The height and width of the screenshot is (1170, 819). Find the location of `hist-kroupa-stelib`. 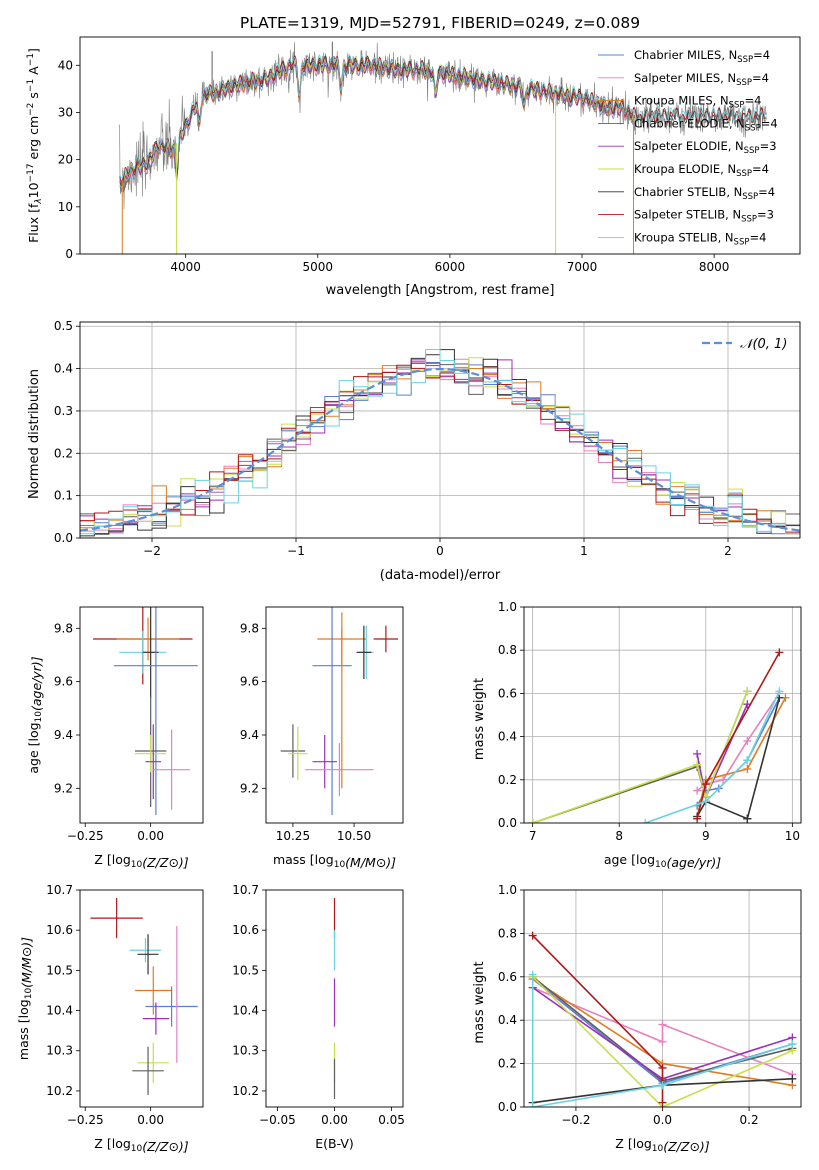

hist-kroupa-stelib is located at coordinates (440, 443).